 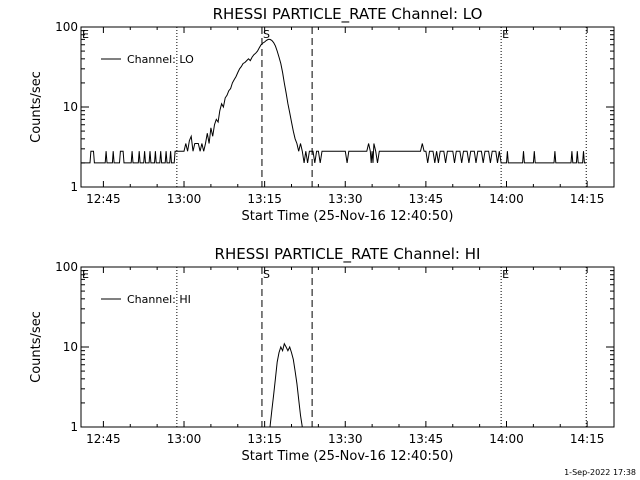 I want to click on panel-1-x-tick-label: 14:00, so click(x=506, y=199).